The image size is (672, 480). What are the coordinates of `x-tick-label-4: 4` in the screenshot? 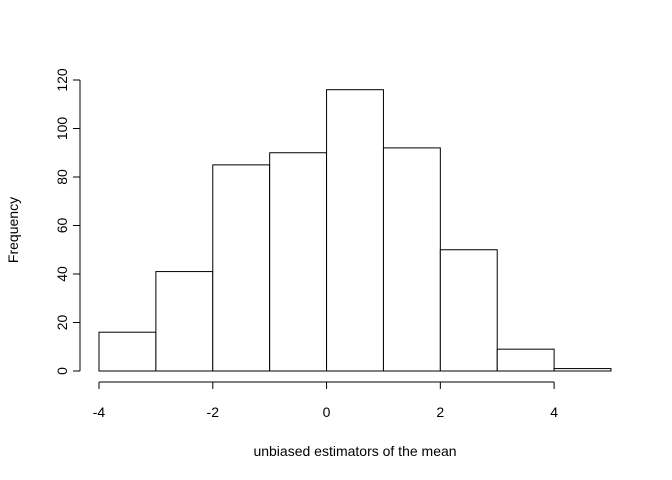 It's located at (554, 412).